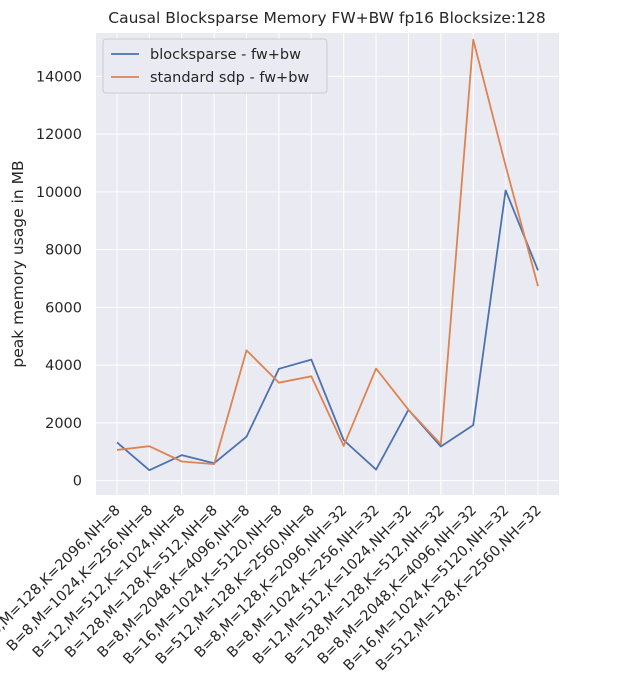 The width and height of the screenshot is (638, 696). What do you see at coordinates (63, 308) in the screenshot?
I see `y-tick-label: 6000` at bounding box center [63, 308].